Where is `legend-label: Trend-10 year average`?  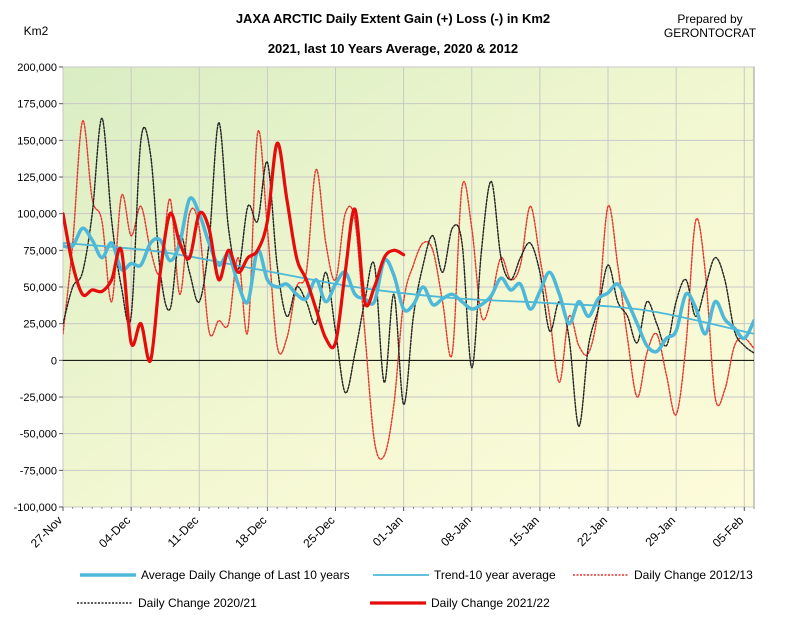
legend-label: Trend-10 year average is located at coordinates (495, 575).